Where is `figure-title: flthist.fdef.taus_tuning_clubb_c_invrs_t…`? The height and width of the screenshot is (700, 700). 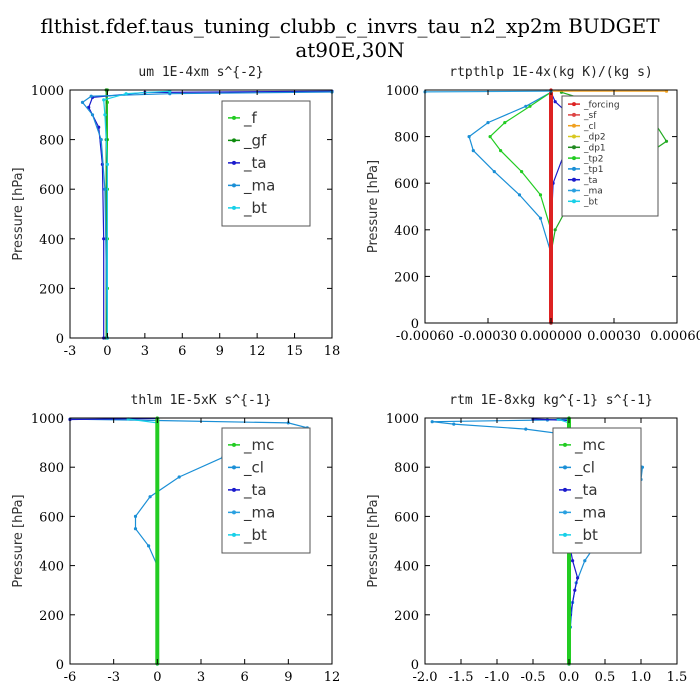
figure-title: flthist.fdef.taus_tuning_clubb_c_invrs_t… is located at coordinates (350, 38).